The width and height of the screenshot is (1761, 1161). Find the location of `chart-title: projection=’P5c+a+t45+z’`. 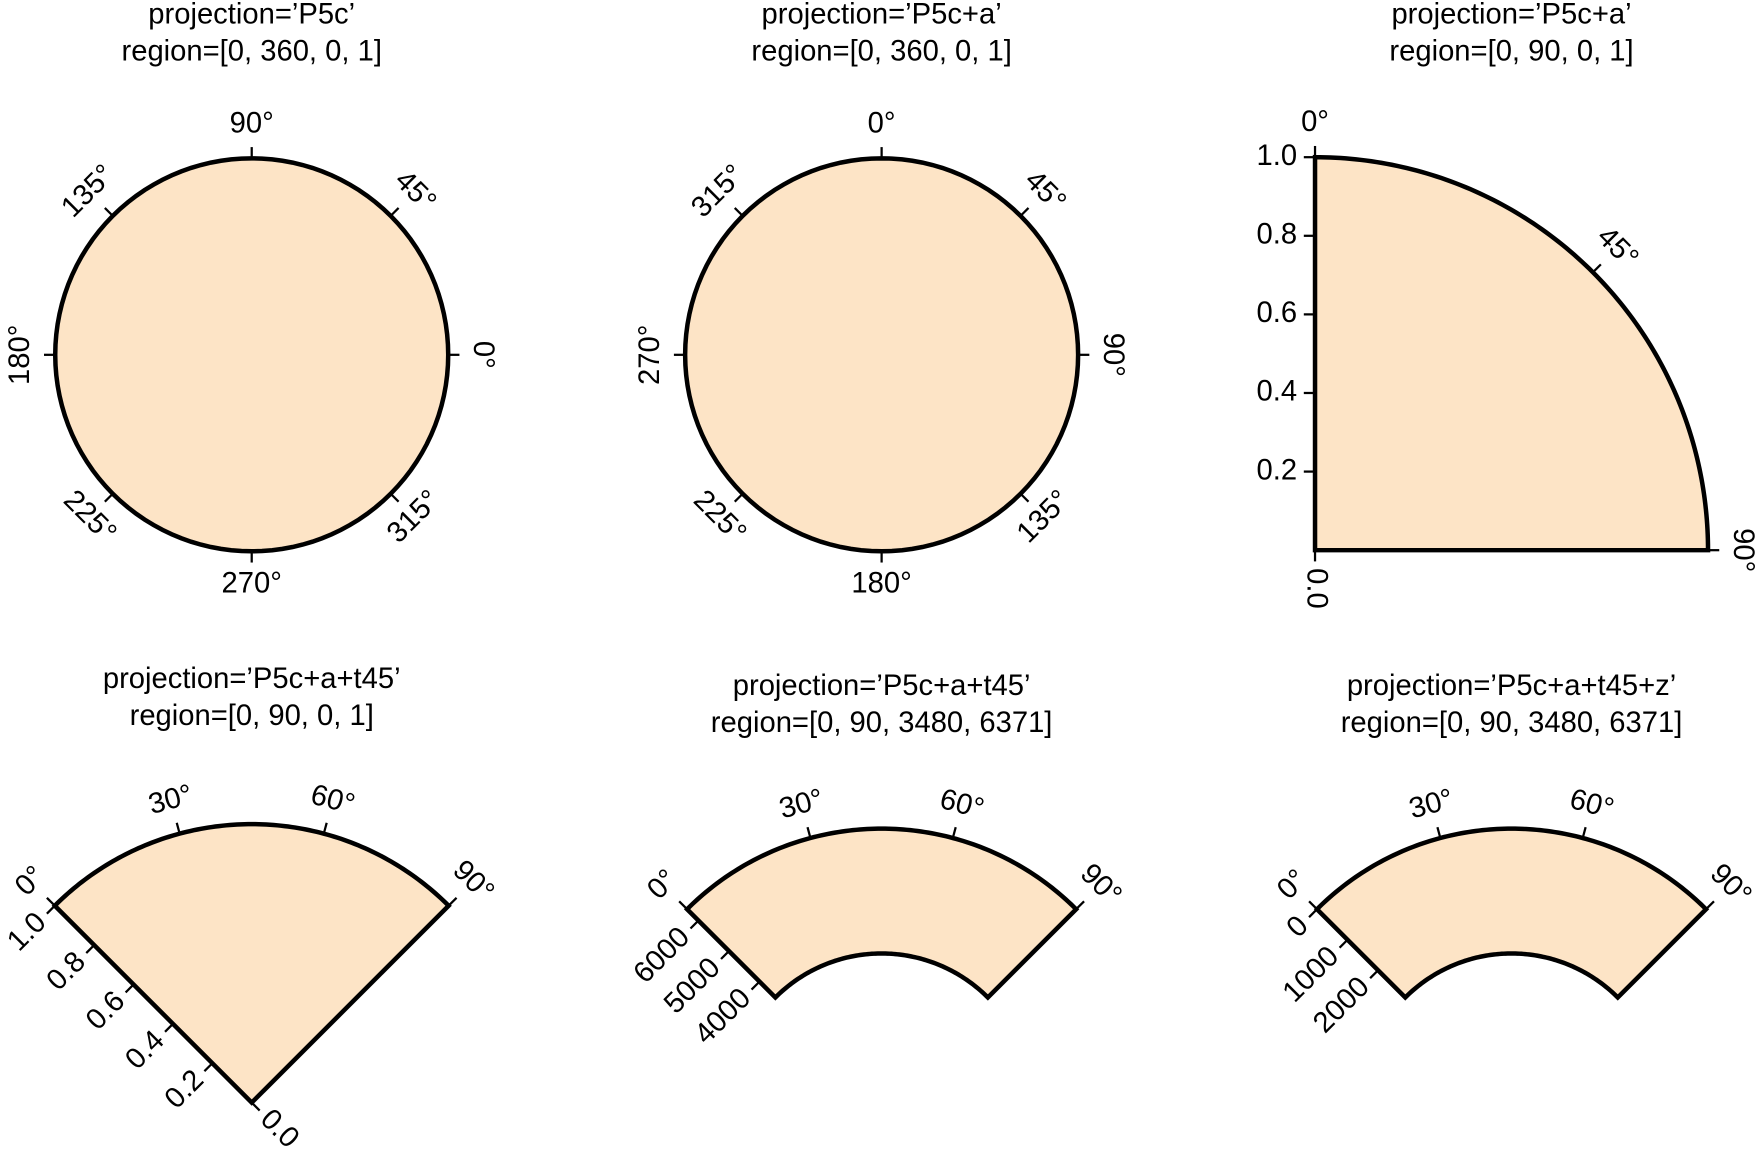

chart-title: projection=’P5c+a+t45+z’ is located at coordinates (1511, 686).